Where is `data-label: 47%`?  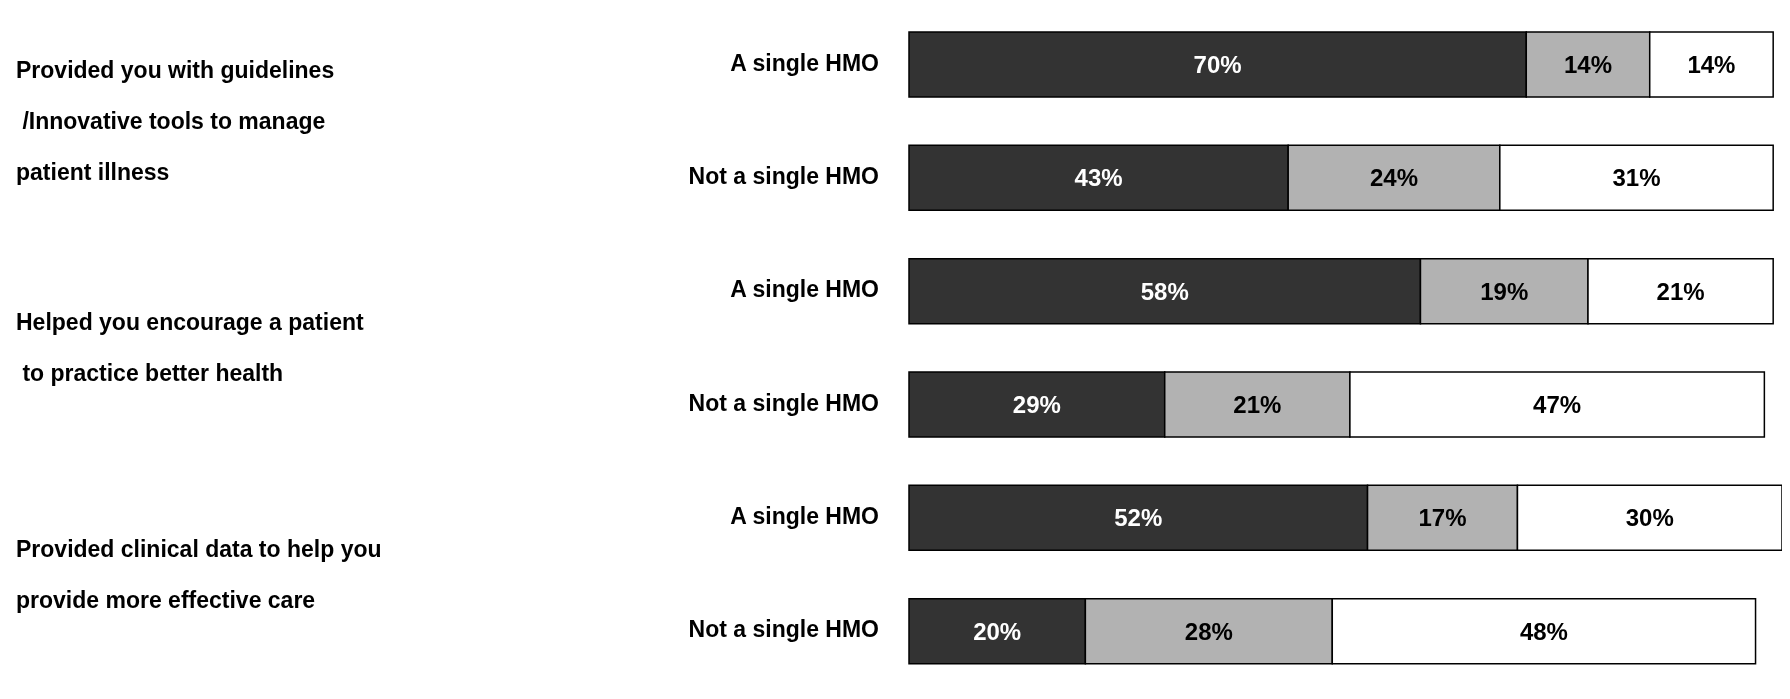
data-label: 47% is located at coordinates (1557, 405).